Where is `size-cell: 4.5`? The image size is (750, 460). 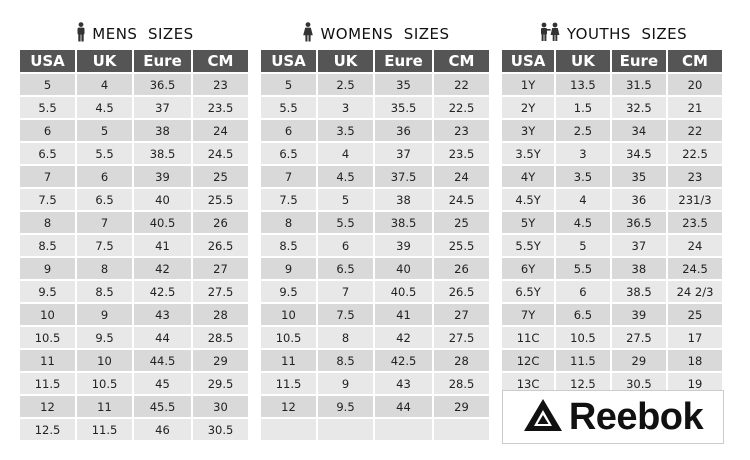 size-cell: 4.5 is located at coordinates (345, 176).